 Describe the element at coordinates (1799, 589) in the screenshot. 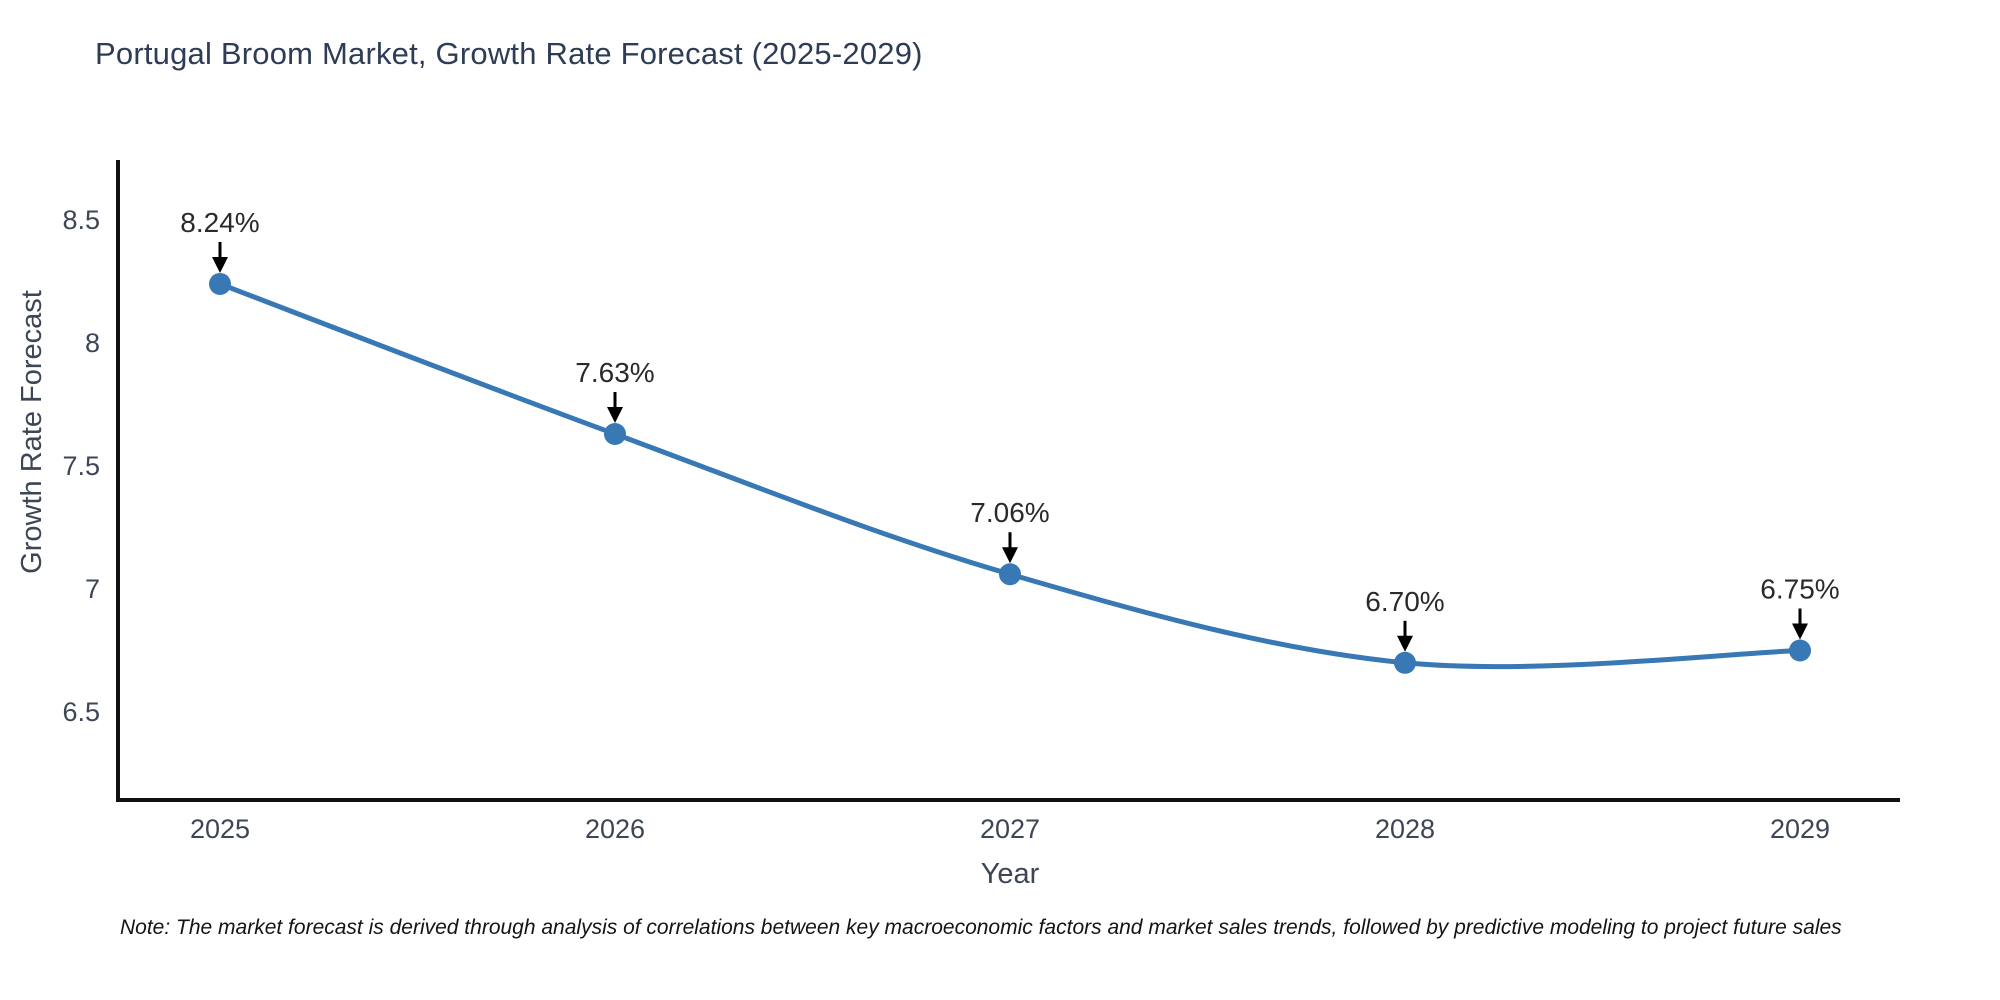

I see `annotation-value-label: 6.75%` at that location.